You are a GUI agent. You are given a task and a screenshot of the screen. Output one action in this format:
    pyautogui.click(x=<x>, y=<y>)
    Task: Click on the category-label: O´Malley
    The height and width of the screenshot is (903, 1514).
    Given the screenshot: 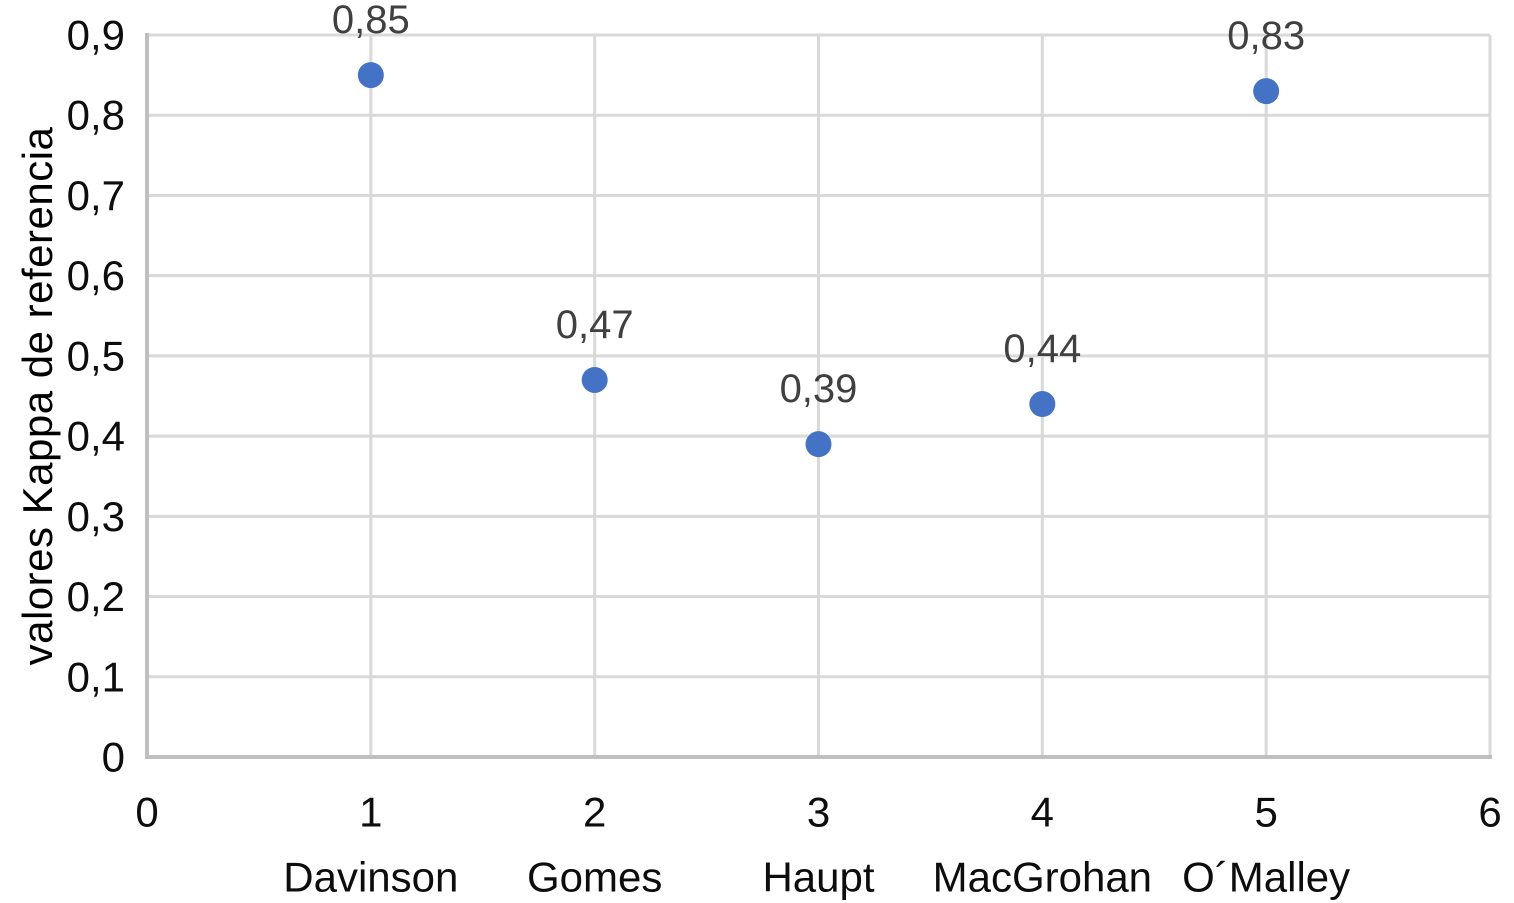 What is the action you would take?
    pyautogui.click(x=1266, y=877)
    